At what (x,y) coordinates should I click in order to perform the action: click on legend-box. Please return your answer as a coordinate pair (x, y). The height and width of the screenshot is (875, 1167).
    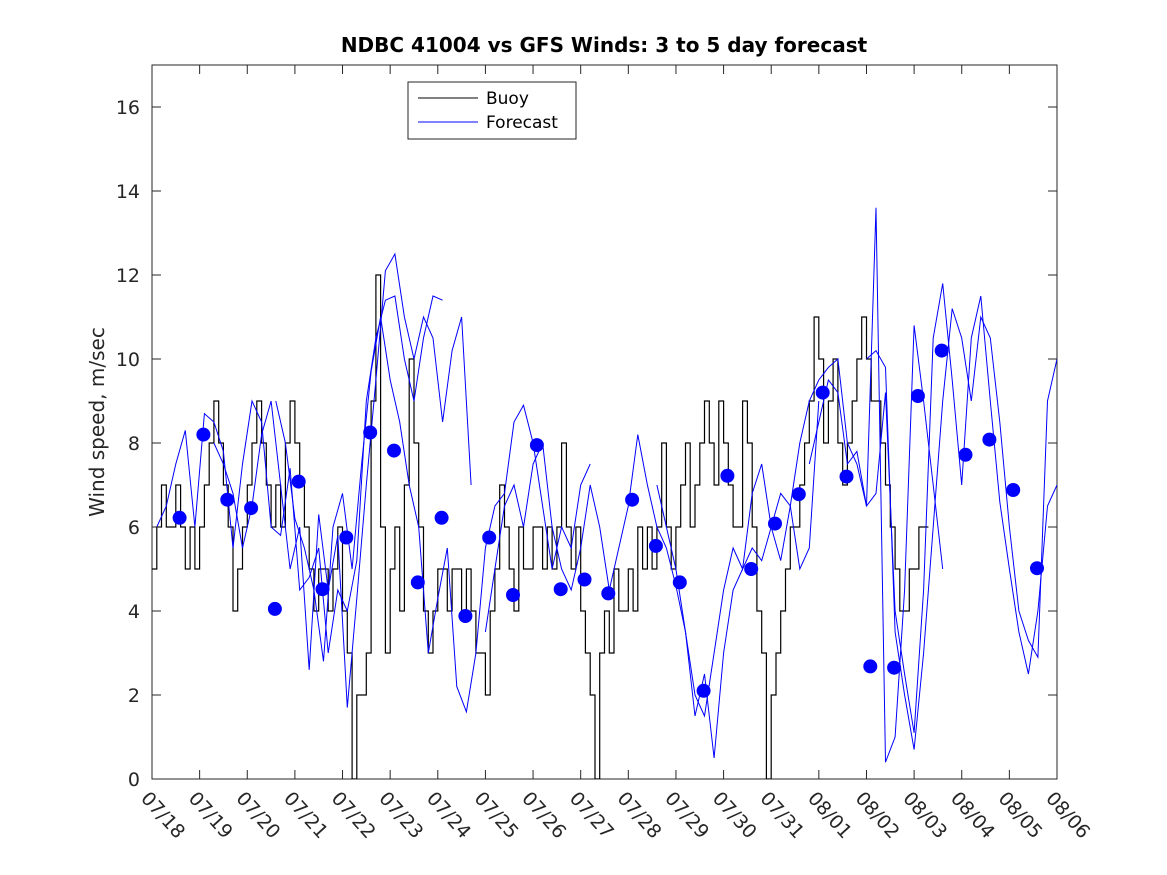
    Looking at the image, I should click on (492, 110).